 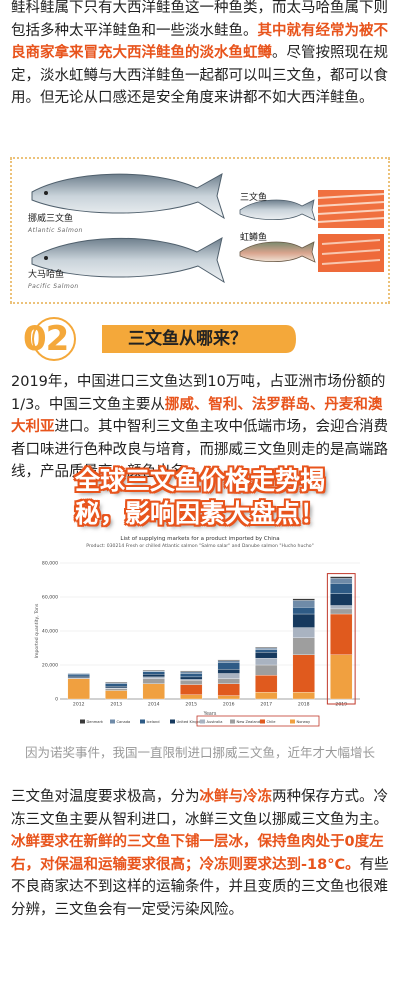 I want to click on salmon-fillet-image, so click(x=351, y=209).